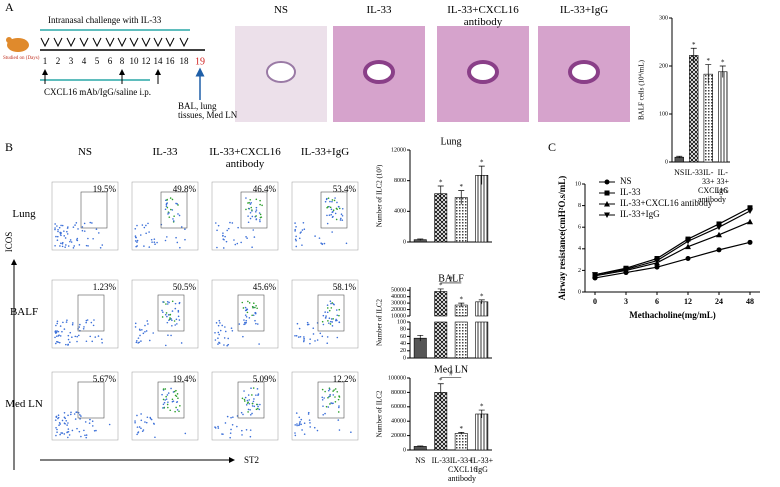 The image size is (780, 487). Describe the element at coordinates (398, 316) in the screenshot. I see `y-tick-label: 10000` at that location.